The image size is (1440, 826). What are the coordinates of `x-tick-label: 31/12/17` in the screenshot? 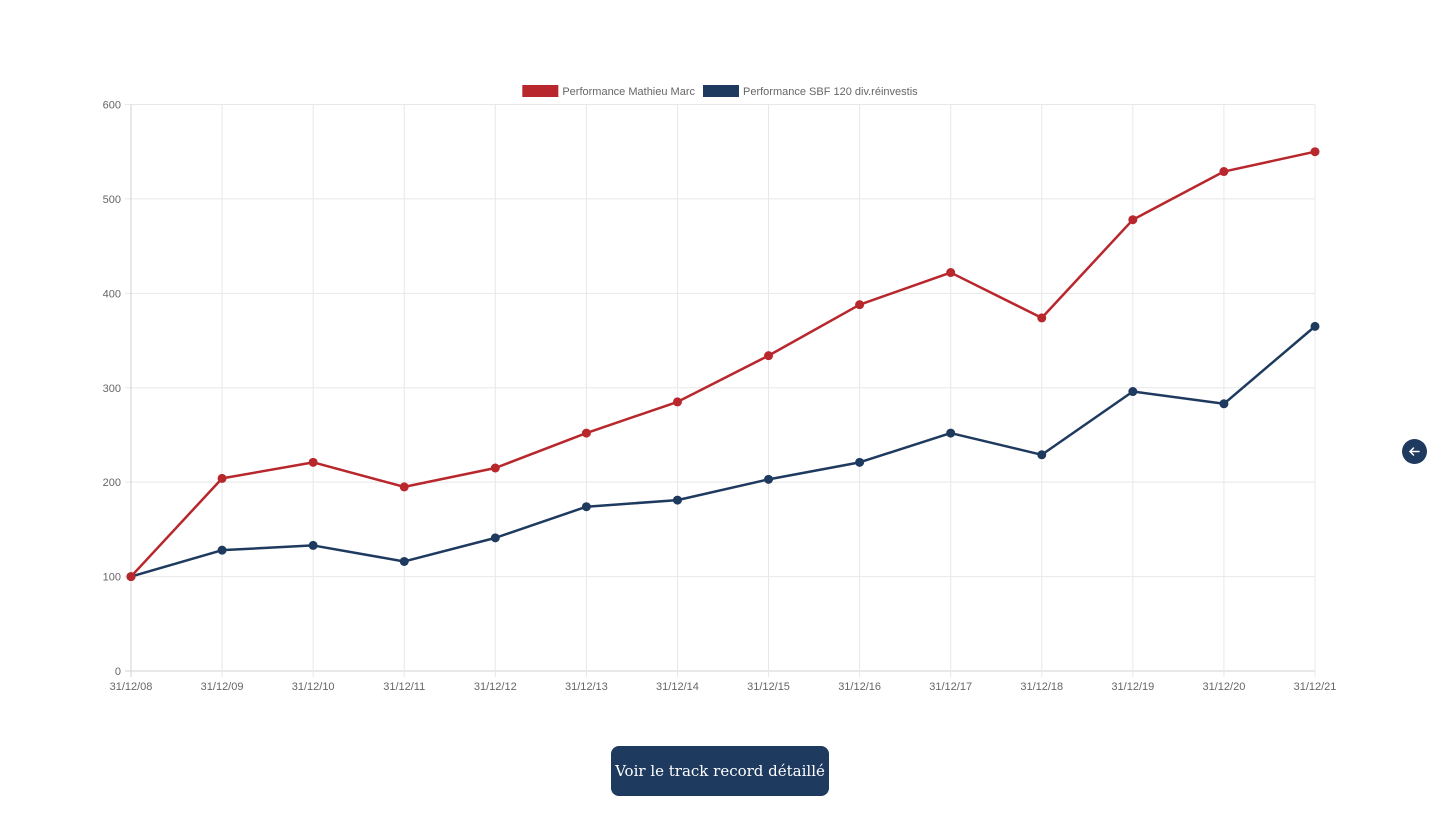 It's located at (950, 687).